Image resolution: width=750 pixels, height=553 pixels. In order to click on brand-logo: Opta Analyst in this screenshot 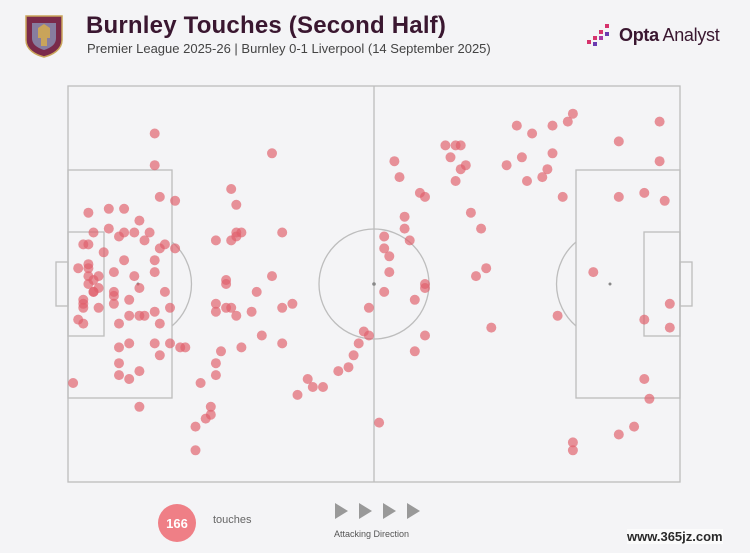, I will do `click(653, 35)`.